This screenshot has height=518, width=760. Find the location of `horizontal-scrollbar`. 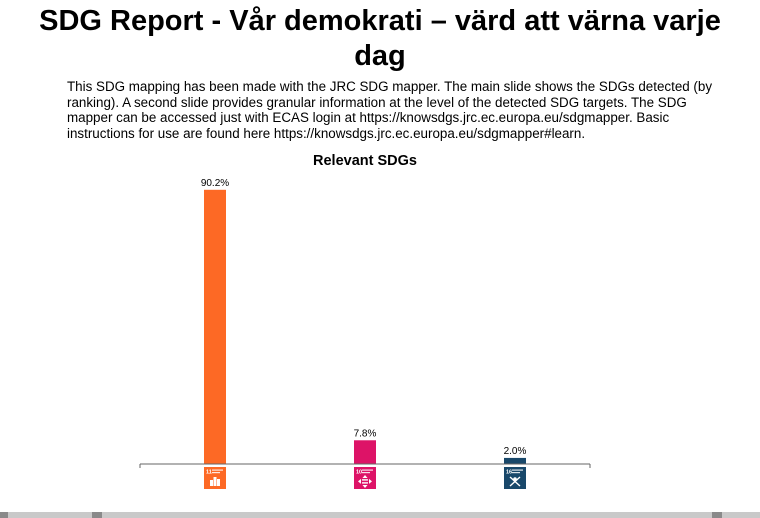

horizontal-scrollbar is located at coordinates (380, 515).